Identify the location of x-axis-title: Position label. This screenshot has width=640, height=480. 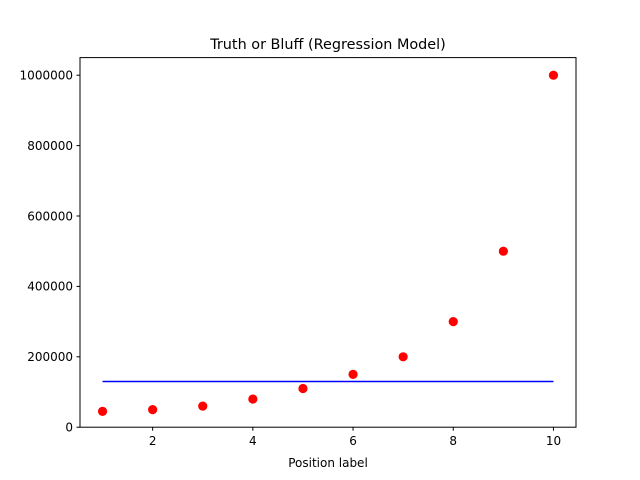
(328, 463).